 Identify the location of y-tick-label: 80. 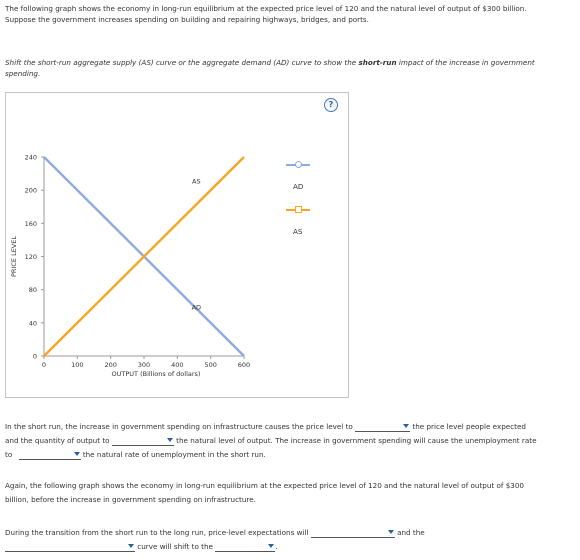
(33, 290).